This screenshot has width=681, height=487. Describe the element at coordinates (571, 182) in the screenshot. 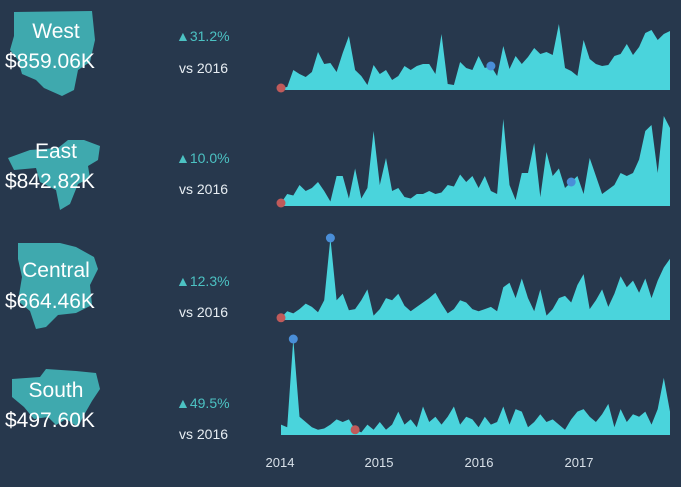

I see `max-marker-east` at that location.